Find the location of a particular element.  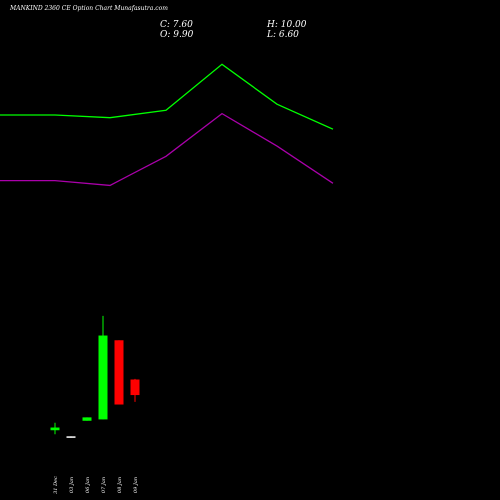

close-price: C: 7.60 is located at coordinates (176, 25).